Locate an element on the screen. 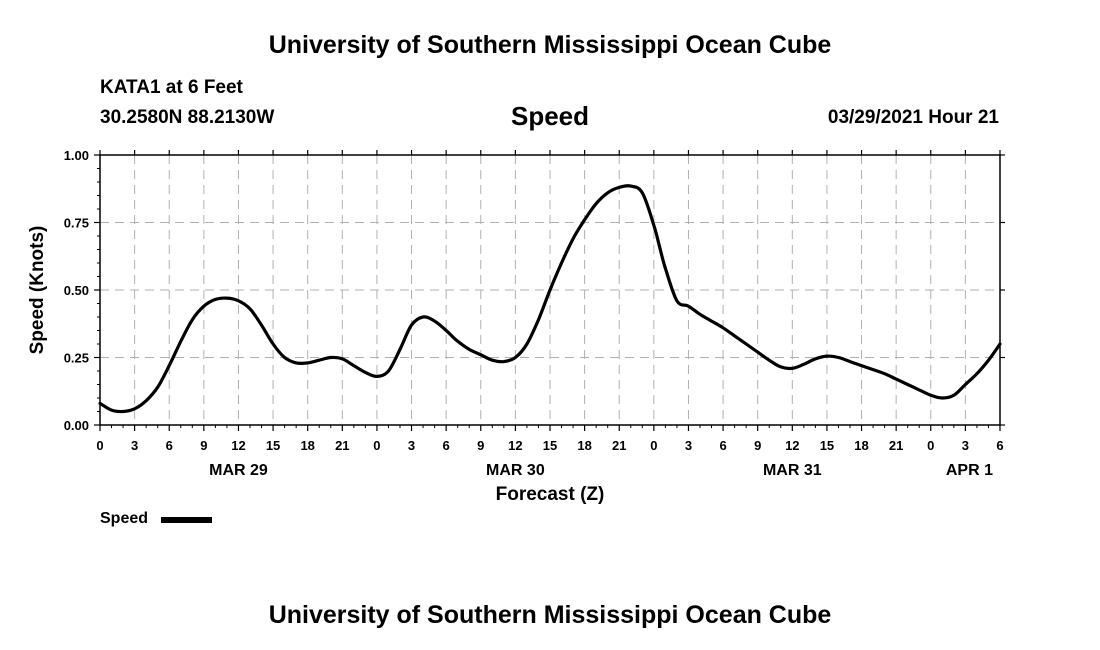  x-tick-labels: 0 3 6 9 12 15 18 21 0 3 6 9 12 15 18 21 0 3 6 9 12 15 18 21 0 3 6 is located at coordinates (549, 445).